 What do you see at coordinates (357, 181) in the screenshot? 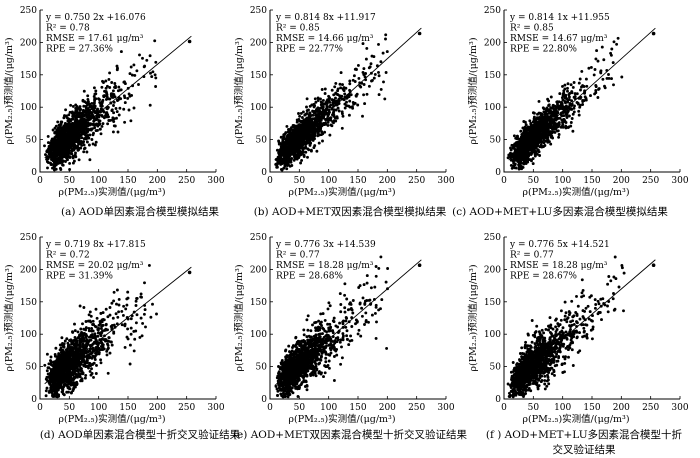
I see `x-tick-label: 150` at bounding box center [357, 181].